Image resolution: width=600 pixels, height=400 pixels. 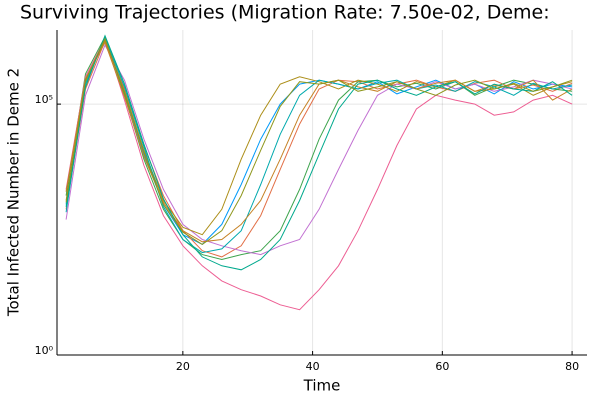 I want to click on x-tick-label: 20, so click(x=183, y=366).